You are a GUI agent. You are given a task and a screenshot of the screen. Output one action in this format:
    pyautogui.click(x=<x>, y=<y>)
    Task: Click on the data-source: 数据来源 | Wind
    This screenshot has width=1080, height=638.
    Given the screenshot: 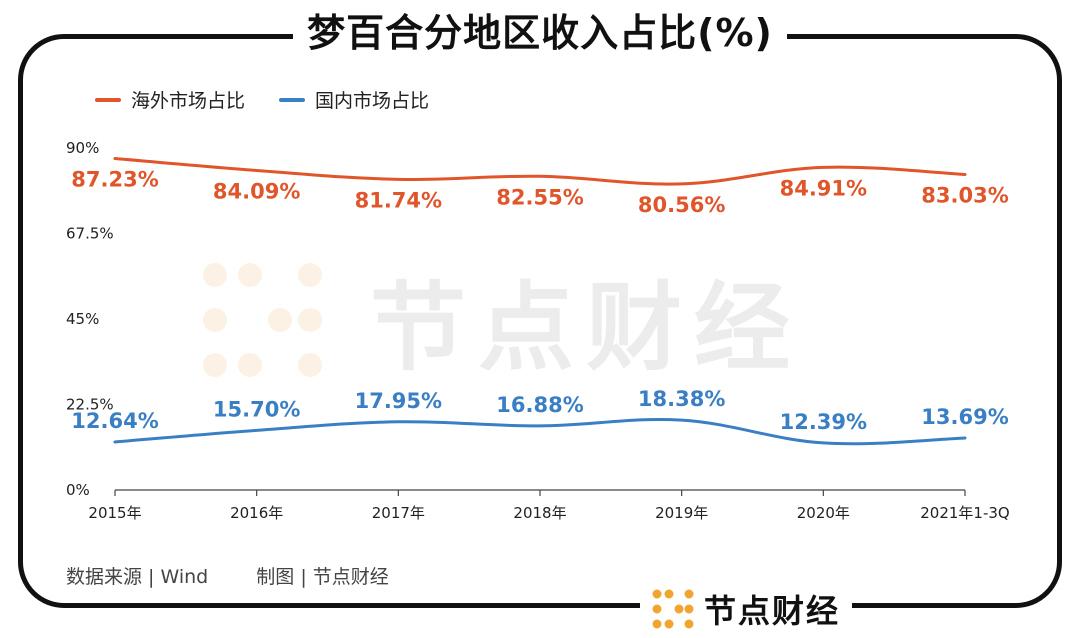 What is the action you would take?
    pyautogui.click(x=137, y=577)
    